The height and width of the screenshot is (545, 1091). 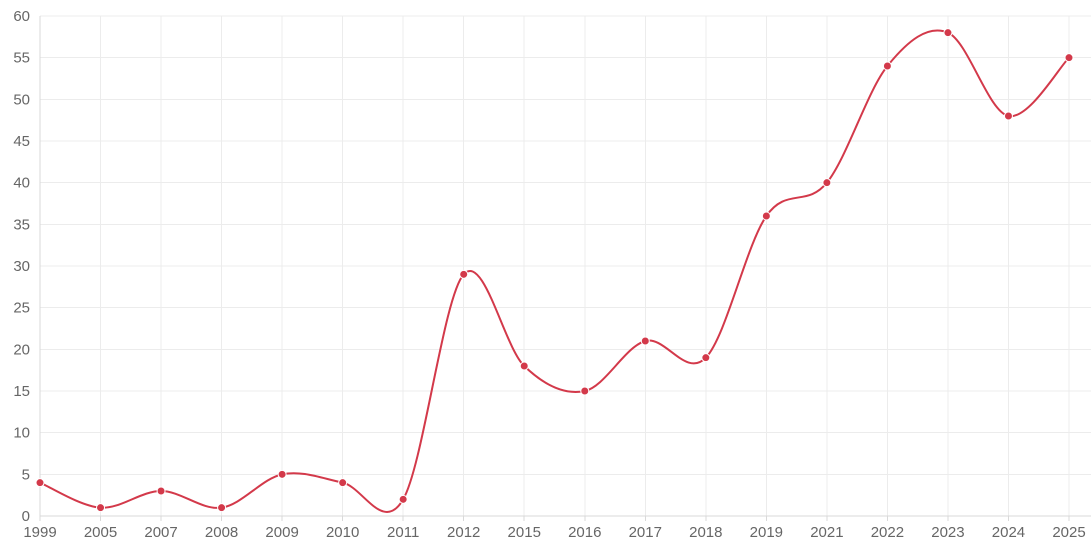 What do you see at coordinates (281, 532) in the screenshot?
I see `x-tick-label: 2009` at bounding box center [281, 532].